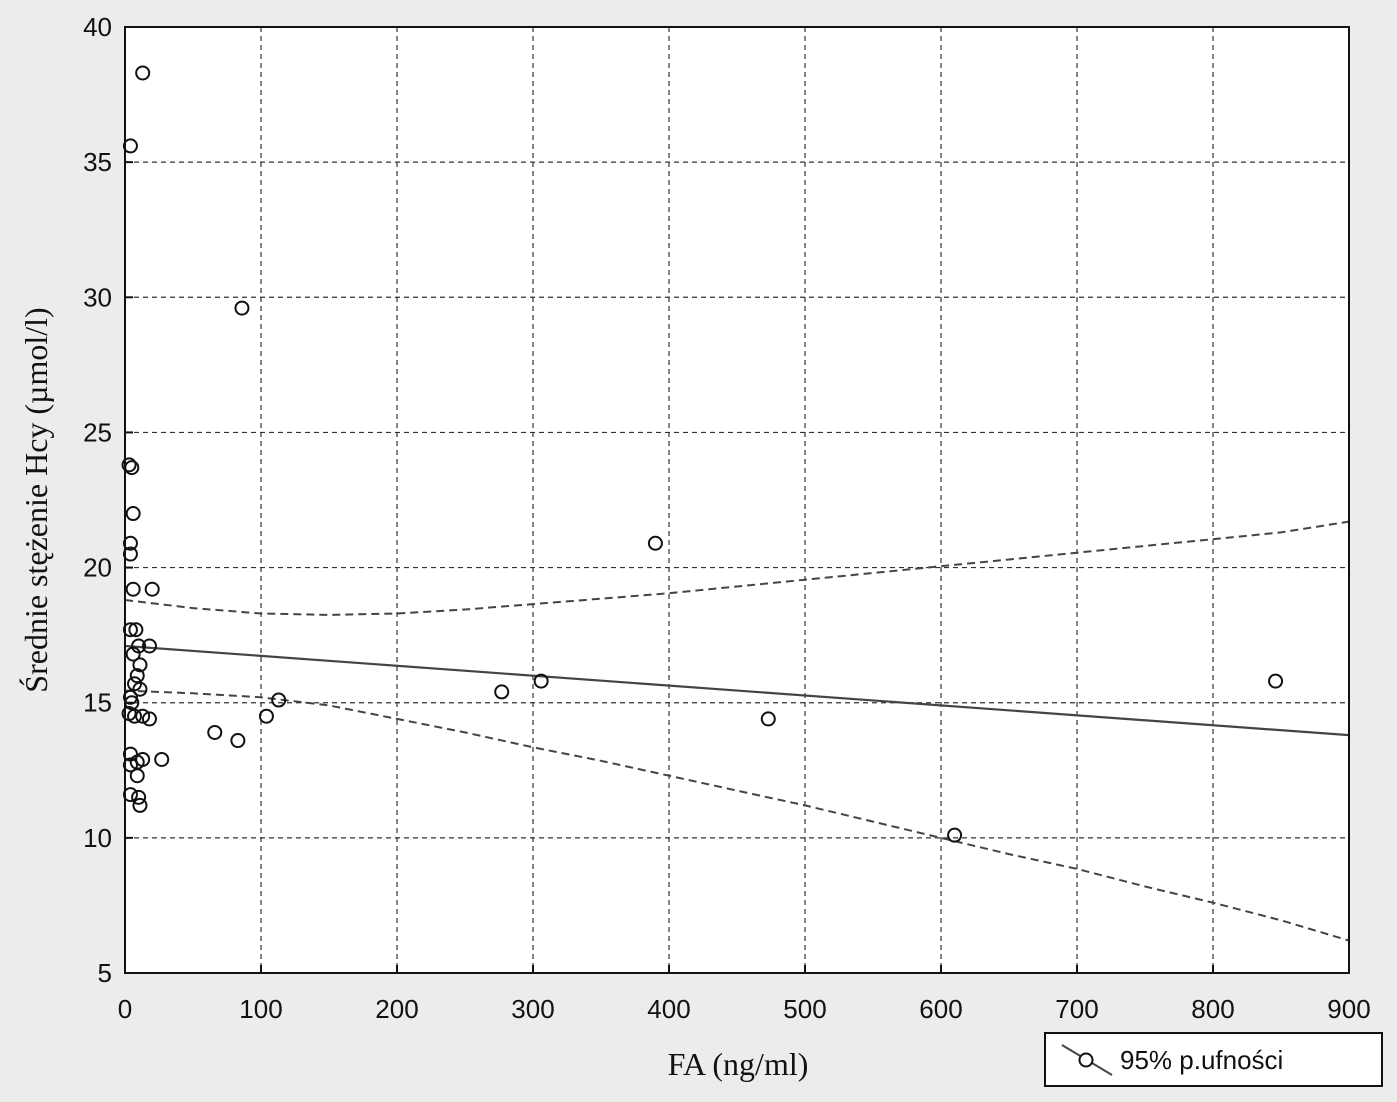 The height and width of the screenshot is (1102, 1397). Describe the element at coordinates (97, 703) in the screenshot. I see `y-tick-label: 15` at that location.